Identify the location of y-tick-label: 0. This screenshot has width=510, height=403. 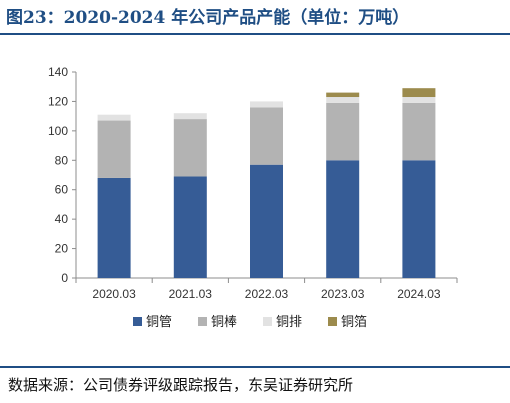
(64, 278).